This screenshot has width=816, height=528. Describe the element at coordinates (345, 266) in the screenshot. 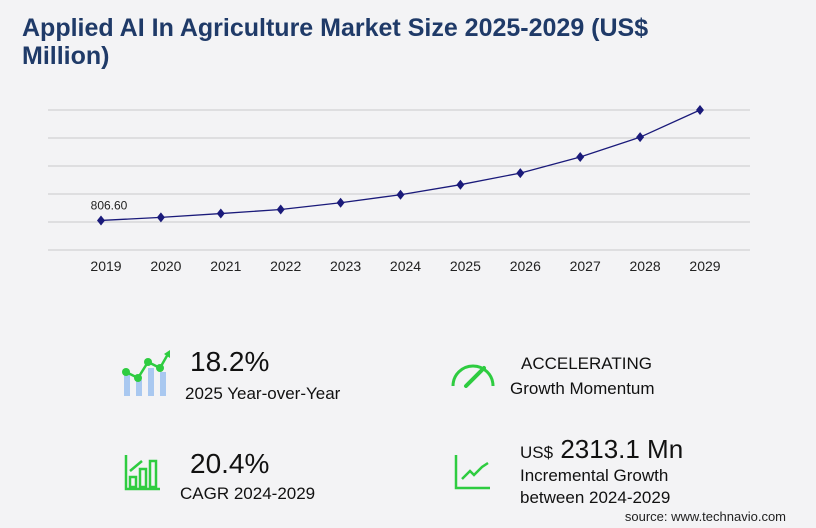

I see `x-tick-label: 2023` at that location.